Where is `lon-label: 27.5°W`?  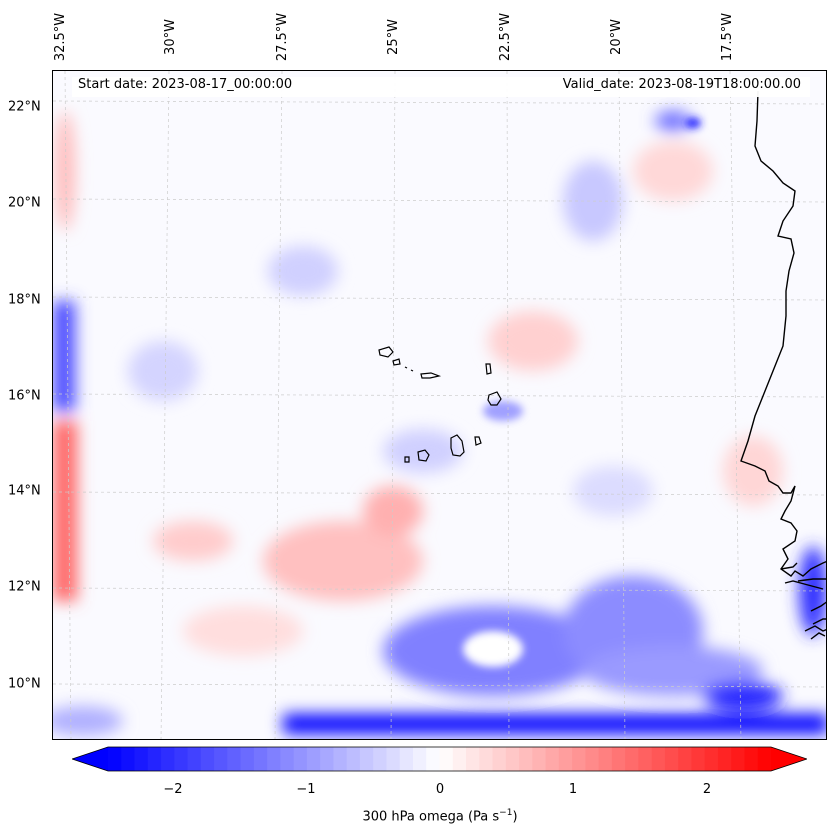 lon-label: 27.5°W is located at coordinates (282, 37).